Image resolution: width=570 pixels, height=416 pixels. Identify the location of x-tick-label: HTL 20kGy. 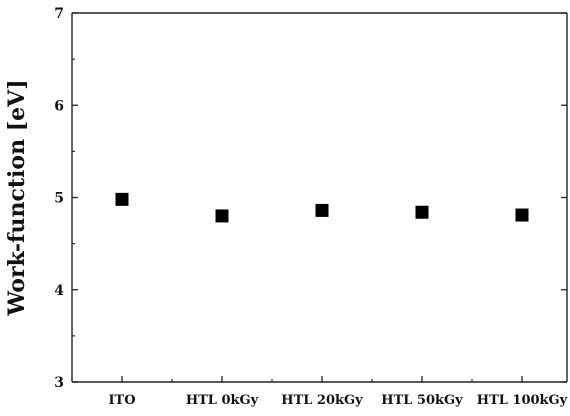
(322, 400).